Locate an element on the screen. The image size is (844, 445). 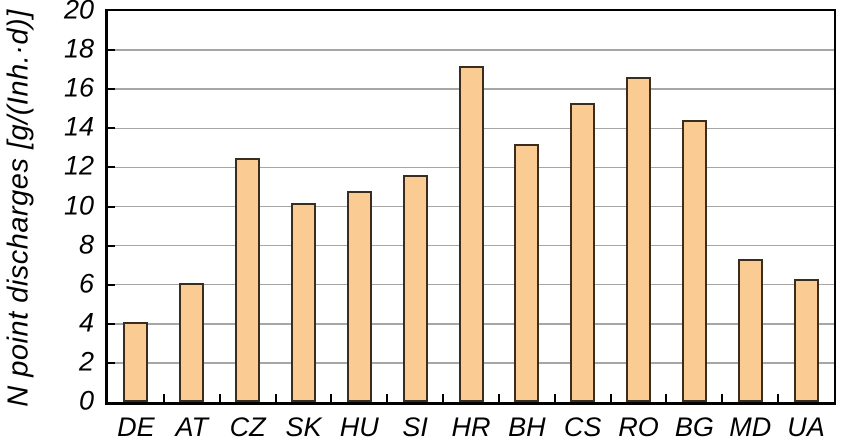
y-tick-label-8: 8 is located at coordinates (86, 244).